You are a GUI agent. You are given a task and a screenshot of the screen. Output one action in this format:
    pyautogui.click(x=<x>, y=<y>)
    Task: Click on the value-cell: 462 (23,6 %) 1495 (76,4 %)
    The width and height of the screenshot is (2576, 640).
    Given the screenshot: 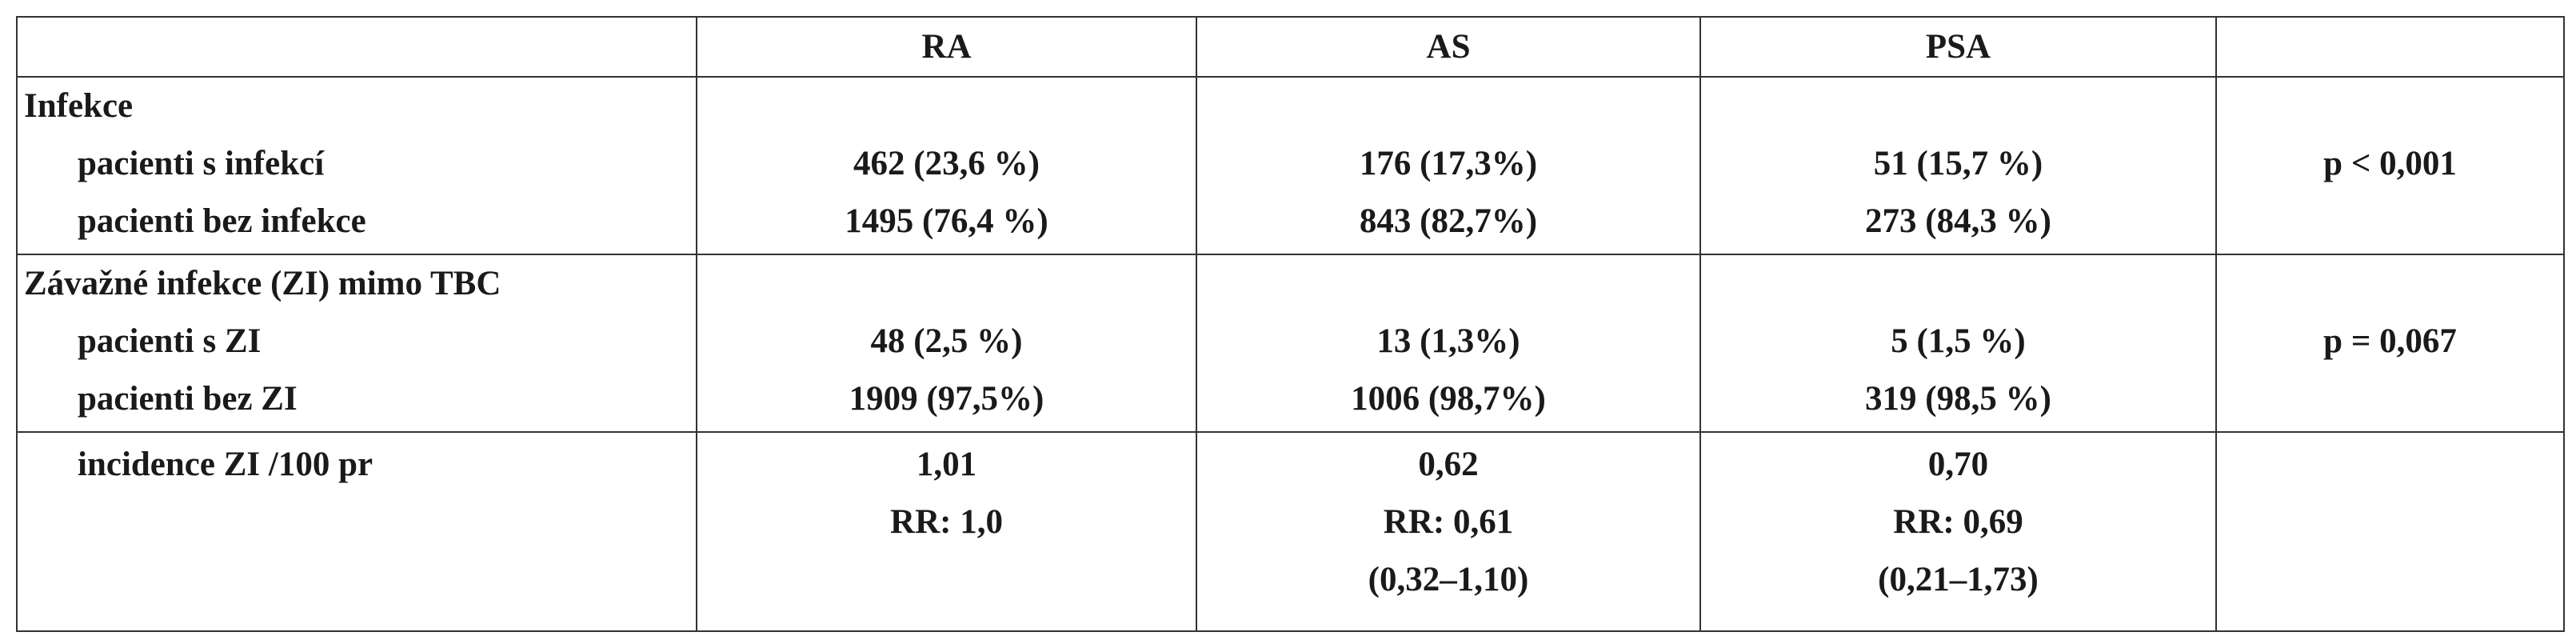 What is the action you would take?
    pyautogui.click(x=947, y=165)
    